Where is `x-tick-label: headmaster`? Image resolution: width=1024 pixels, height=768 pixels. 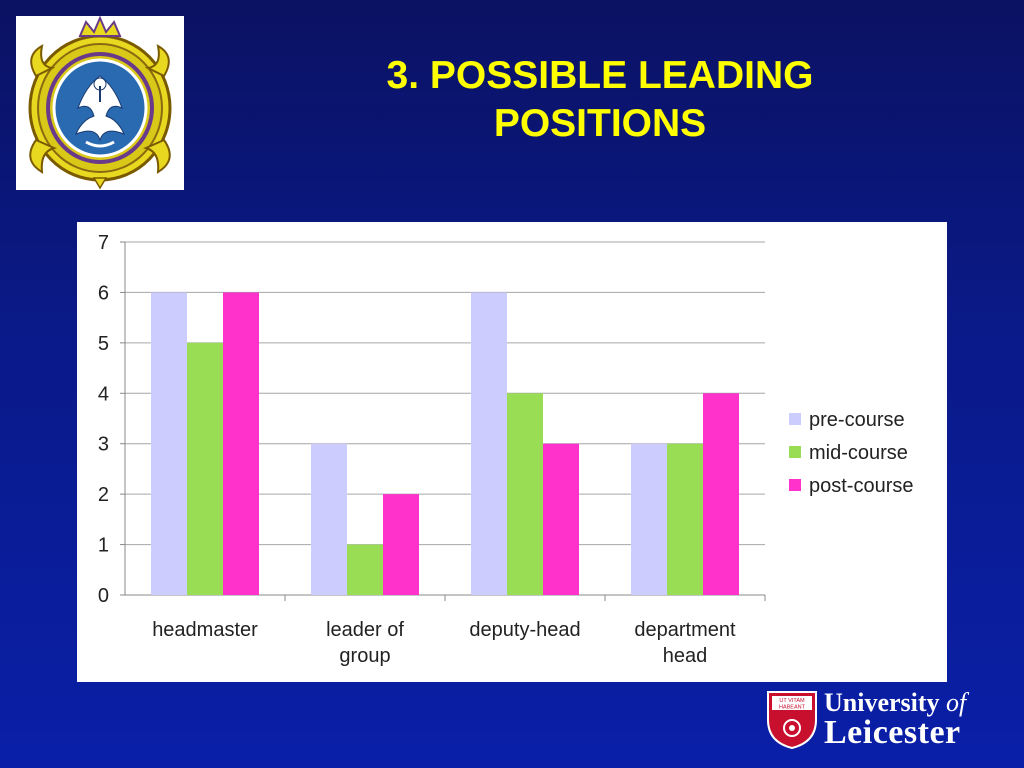
x-tick-label: headmaster is located at coordinates (205, 630).